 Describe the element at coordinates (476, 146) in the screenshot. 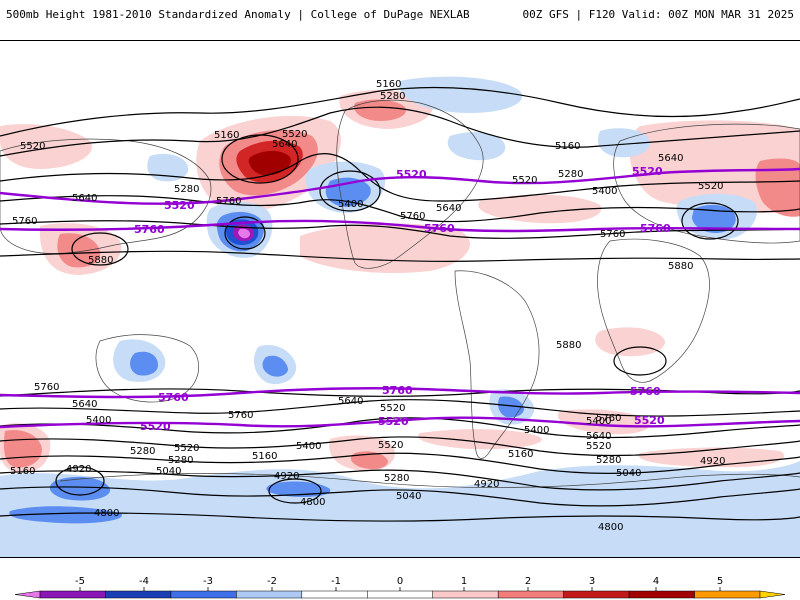

I see `anomaly-shading-neg1-hudson` at that location.